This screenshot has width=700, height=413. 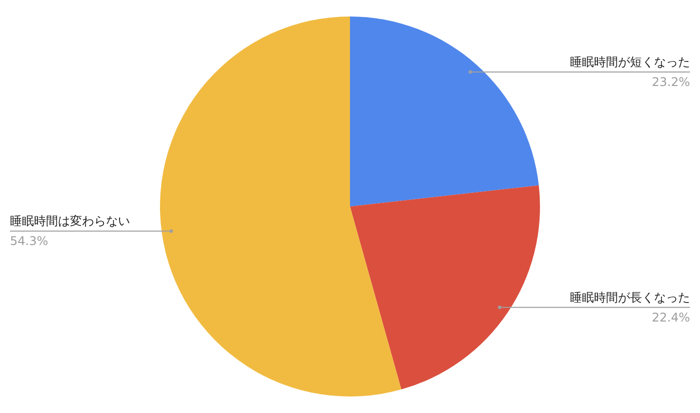 What do you see at coordinates (630, 297) in the screenshot?
I see `slice-label: 睡眠時間が長くなった` at bounding box center [630, 297].